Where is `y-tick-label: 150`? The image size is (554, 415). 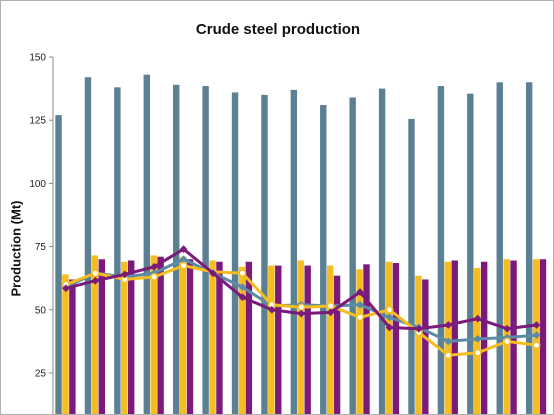
y-tick-label: 150 is located at coordinates (37, 58).